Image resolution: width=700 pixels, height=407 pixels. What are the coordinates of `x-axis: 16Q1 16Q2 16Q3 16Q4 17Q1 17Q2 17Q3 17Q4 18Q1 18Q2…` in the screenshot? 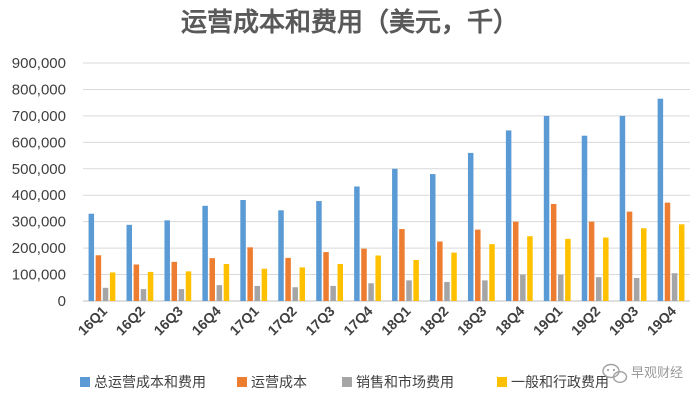 It's located at (377, 321).